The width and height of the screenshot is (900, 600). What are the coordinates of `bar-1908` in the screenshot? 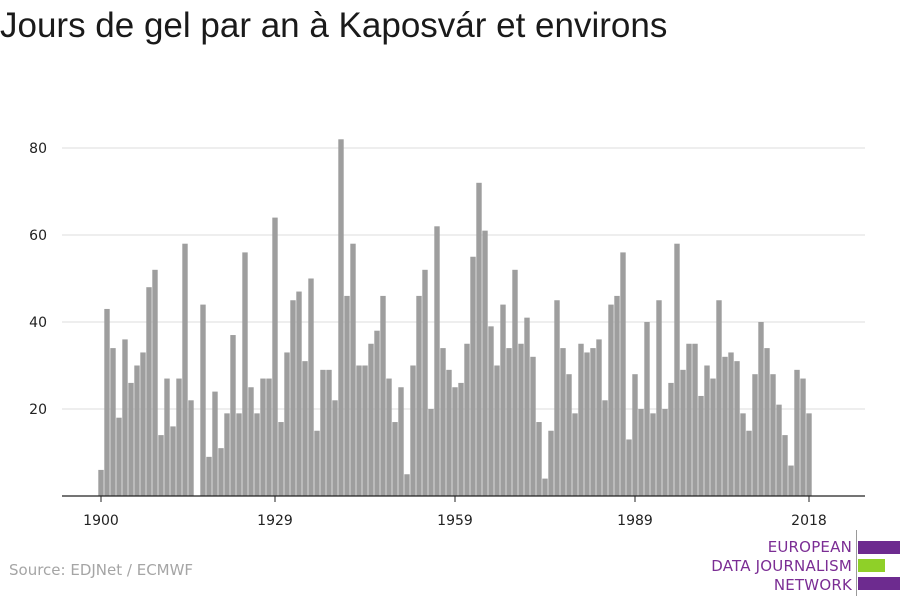 It's located at (149, 391).